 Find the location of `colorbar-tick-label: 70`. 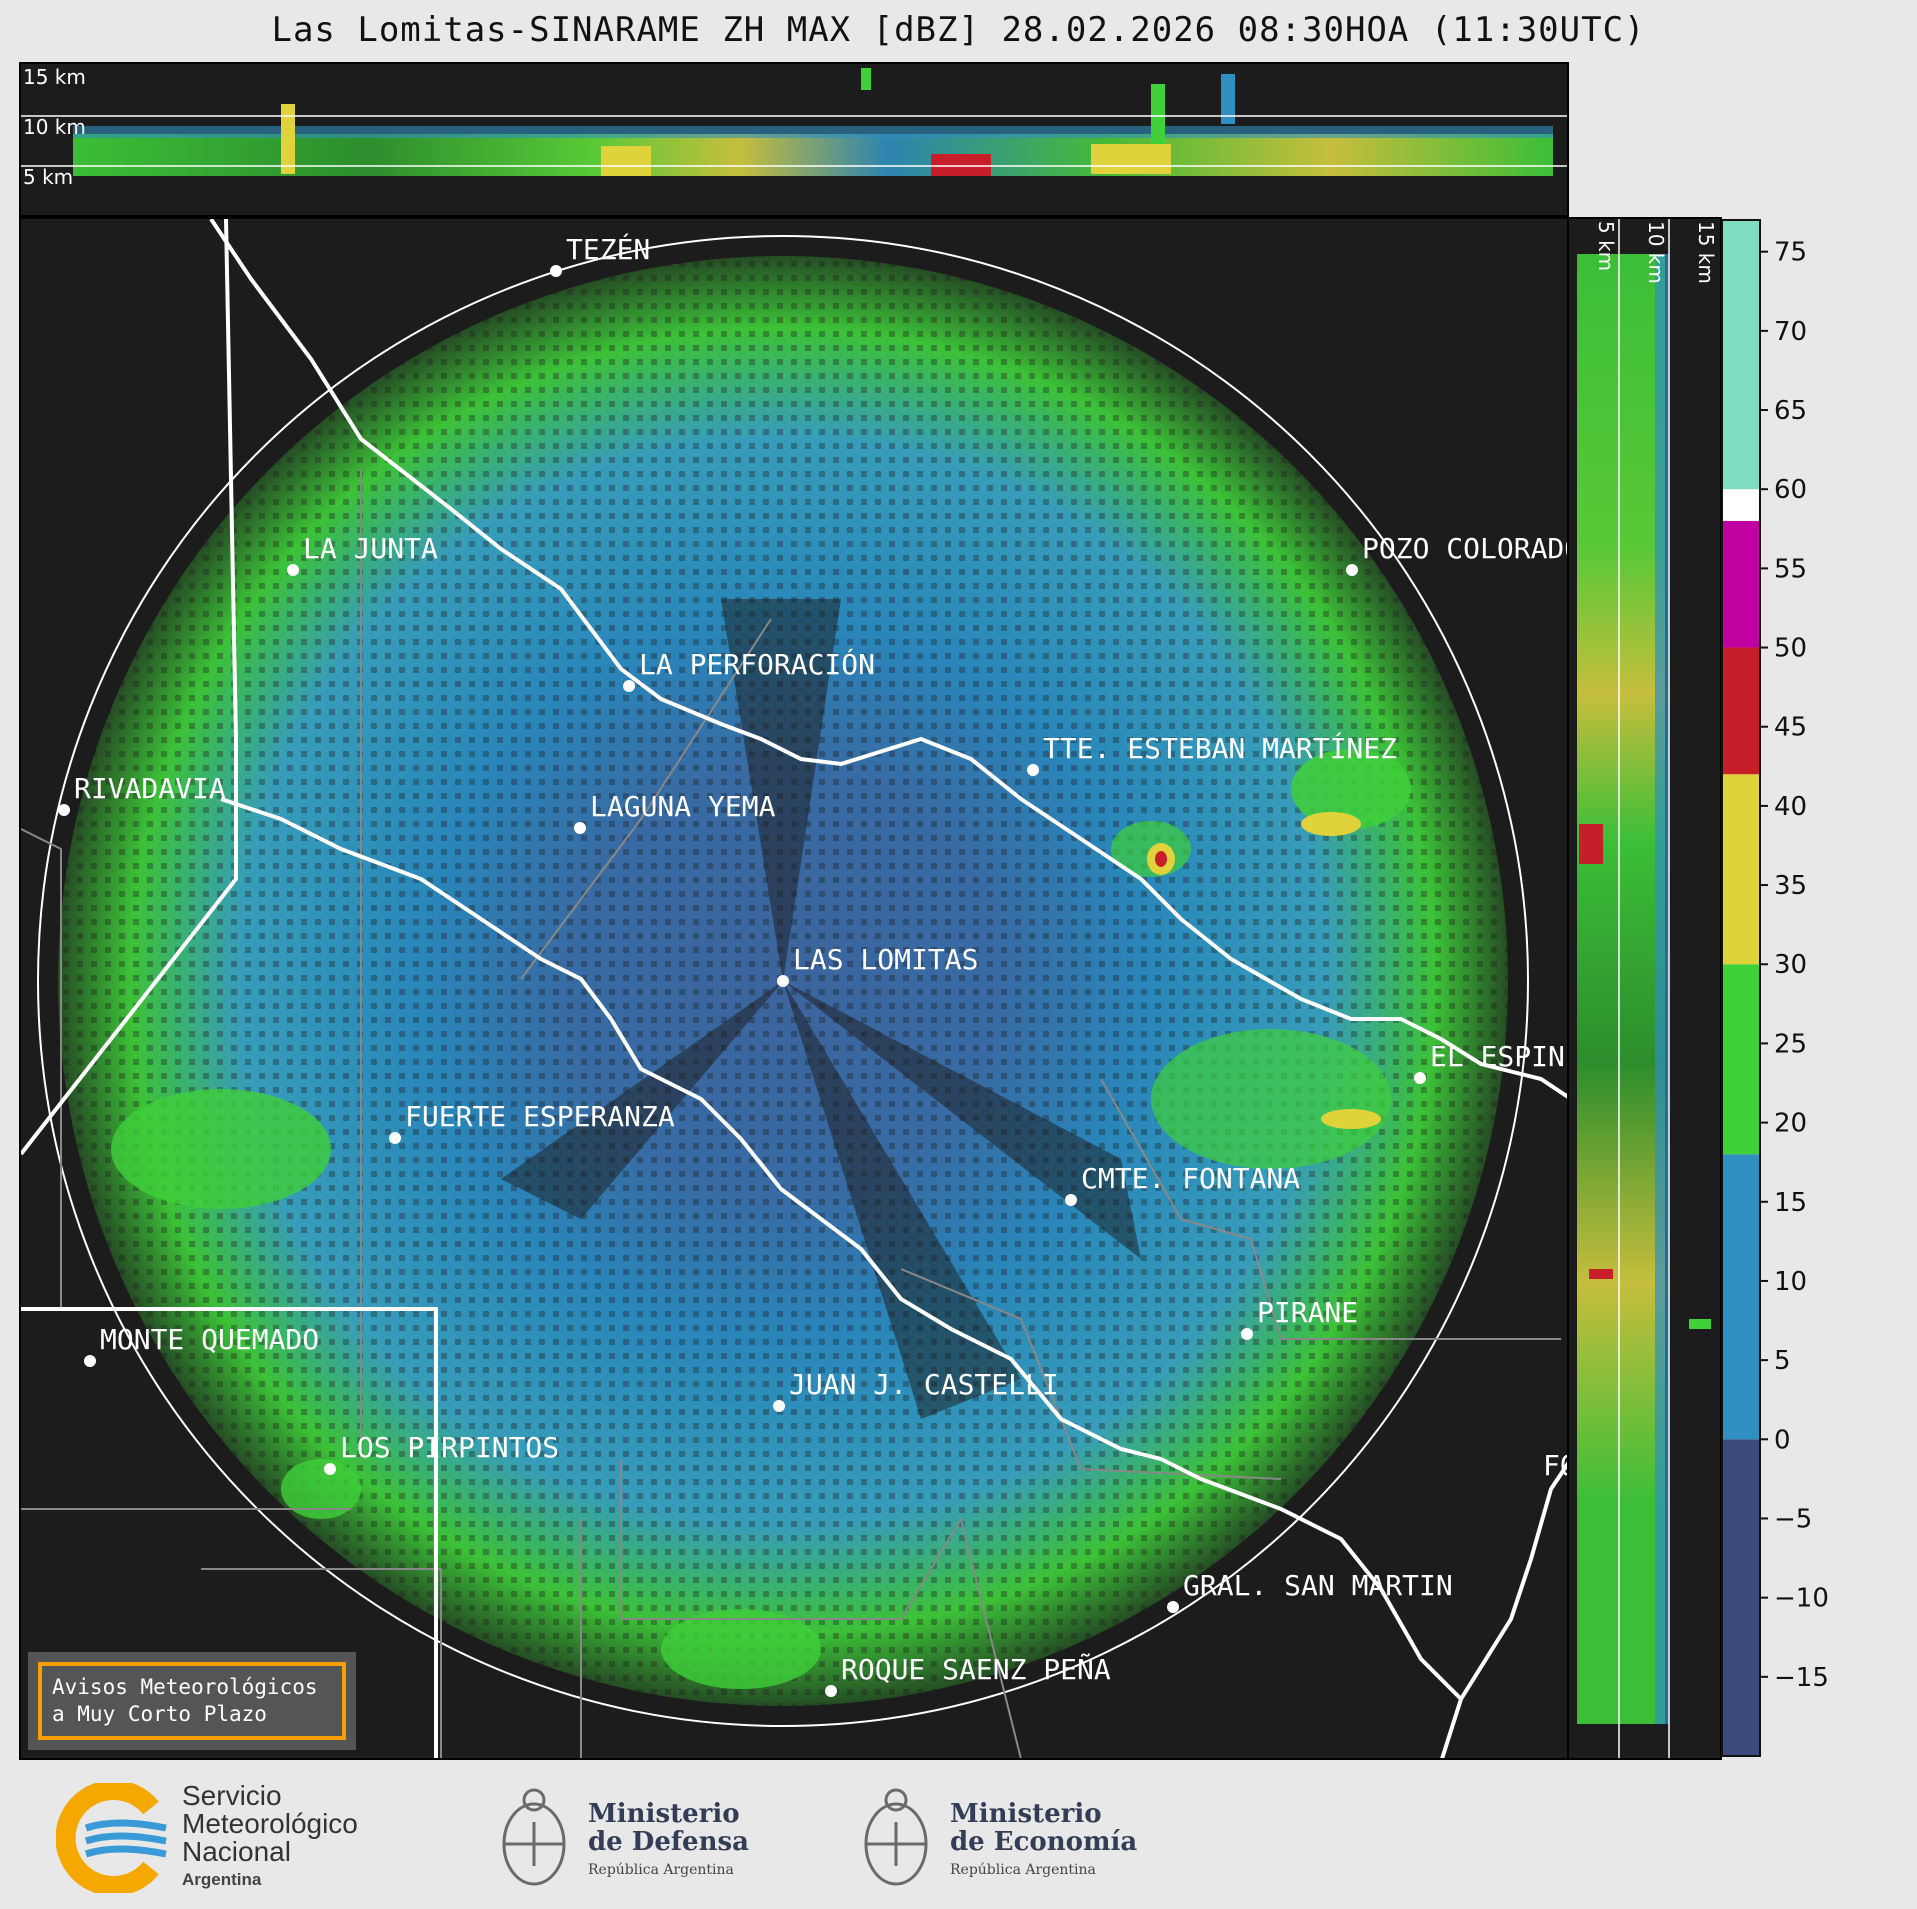

colorbar-tick-label: 70 is located at coordinates (1790, 332).